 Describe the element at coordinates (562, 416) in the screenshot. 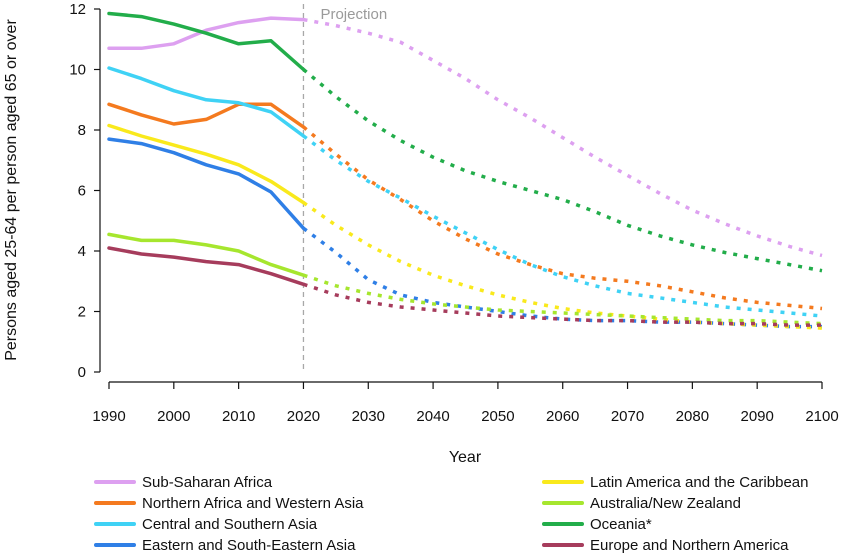

I see `x-tick-label: 2060` at that location.